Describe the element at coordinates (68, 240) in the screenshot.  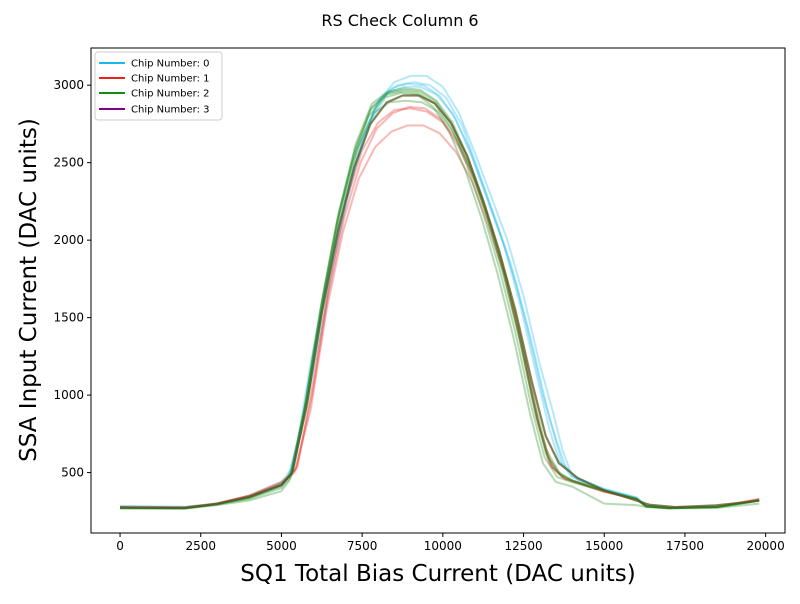
I see `y-tick-label: 2000` at that location.